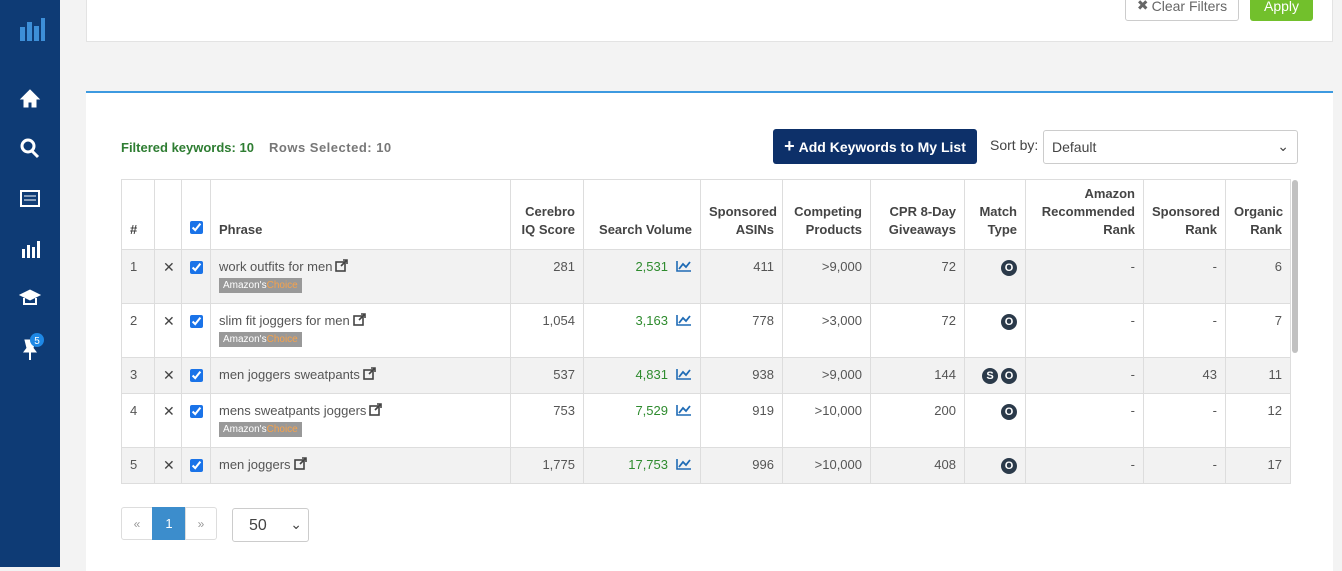 This screenshot has width=1342, height=571. What do you see at coordinates (642, 421) in the screenshot?
I see `search-volume-cell: 7,529` at bounding box center [642, 421].